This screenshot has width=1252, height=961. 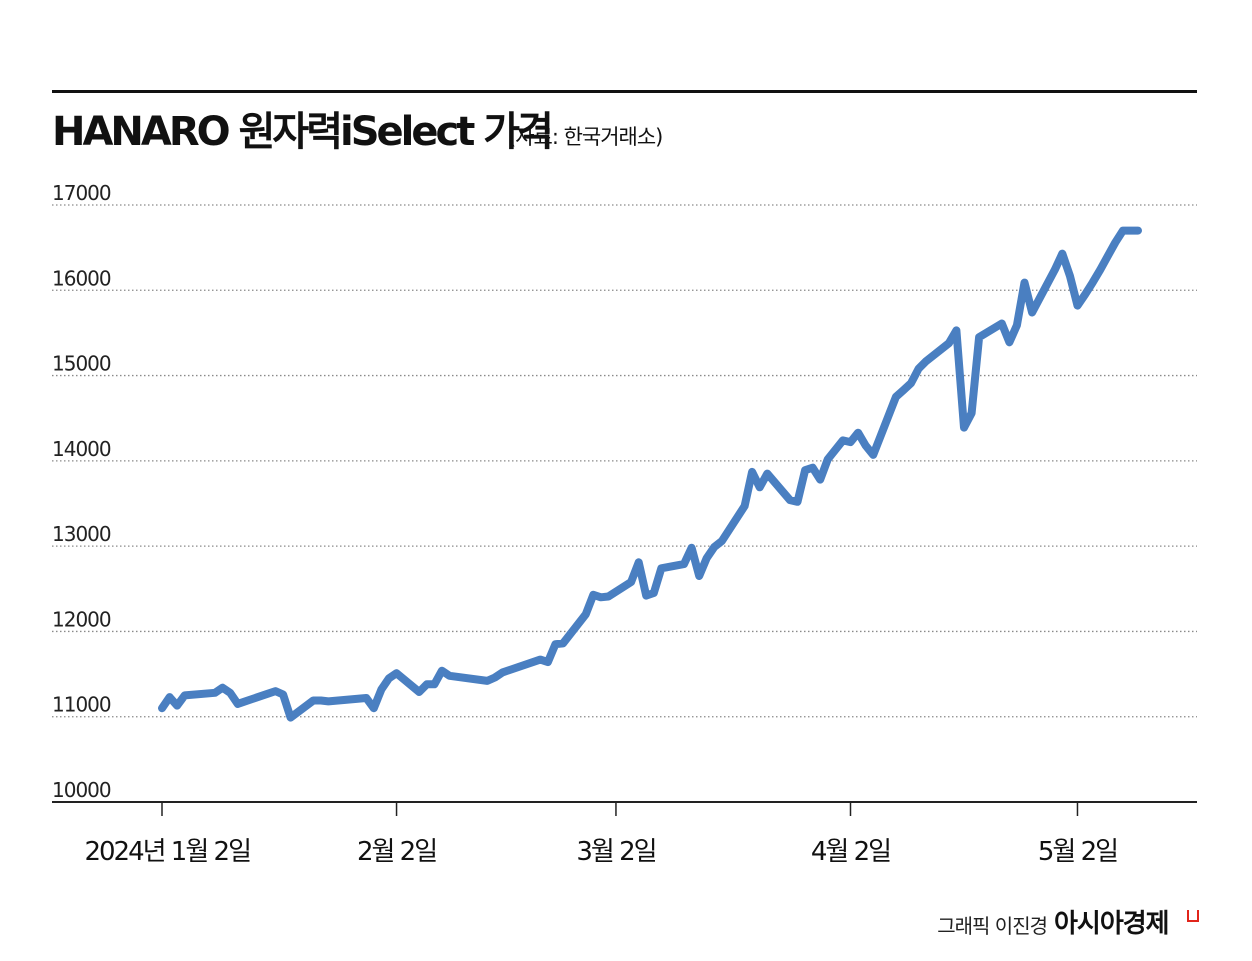 What do you see at coordinates (615, 852) in the screenshot?
I see `x-tick-label: 3월 2일` at bounding box center [615, 852].